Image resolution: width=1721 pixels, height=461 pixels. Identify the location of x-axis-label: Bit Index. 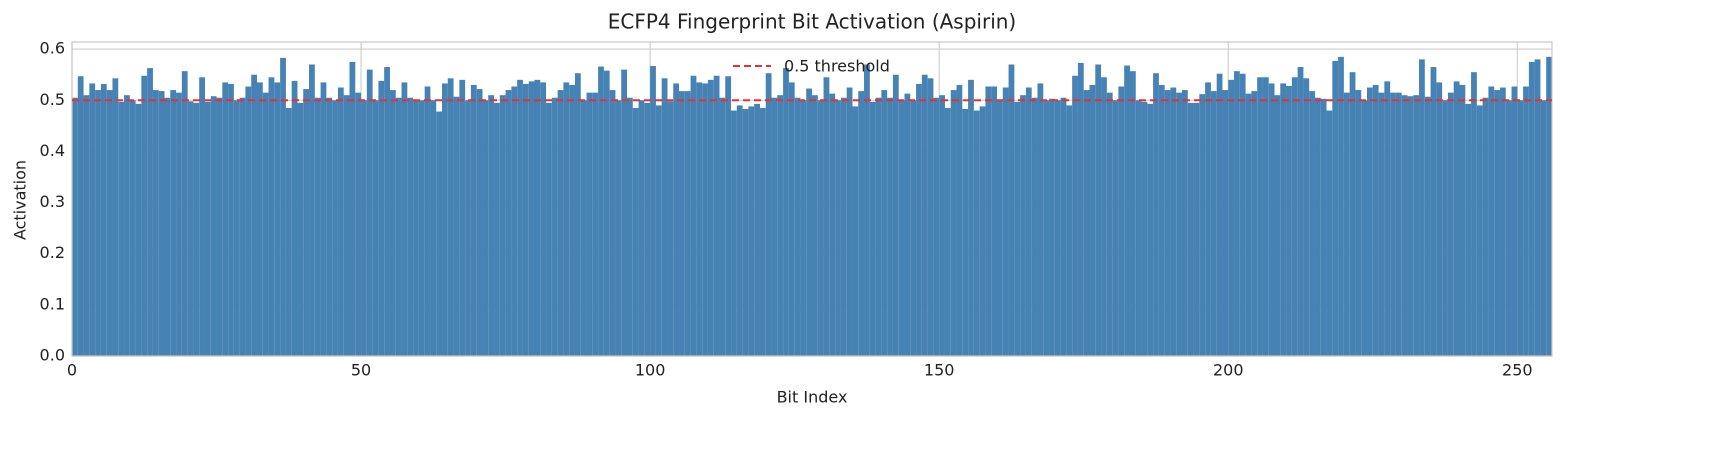
(812, 397).